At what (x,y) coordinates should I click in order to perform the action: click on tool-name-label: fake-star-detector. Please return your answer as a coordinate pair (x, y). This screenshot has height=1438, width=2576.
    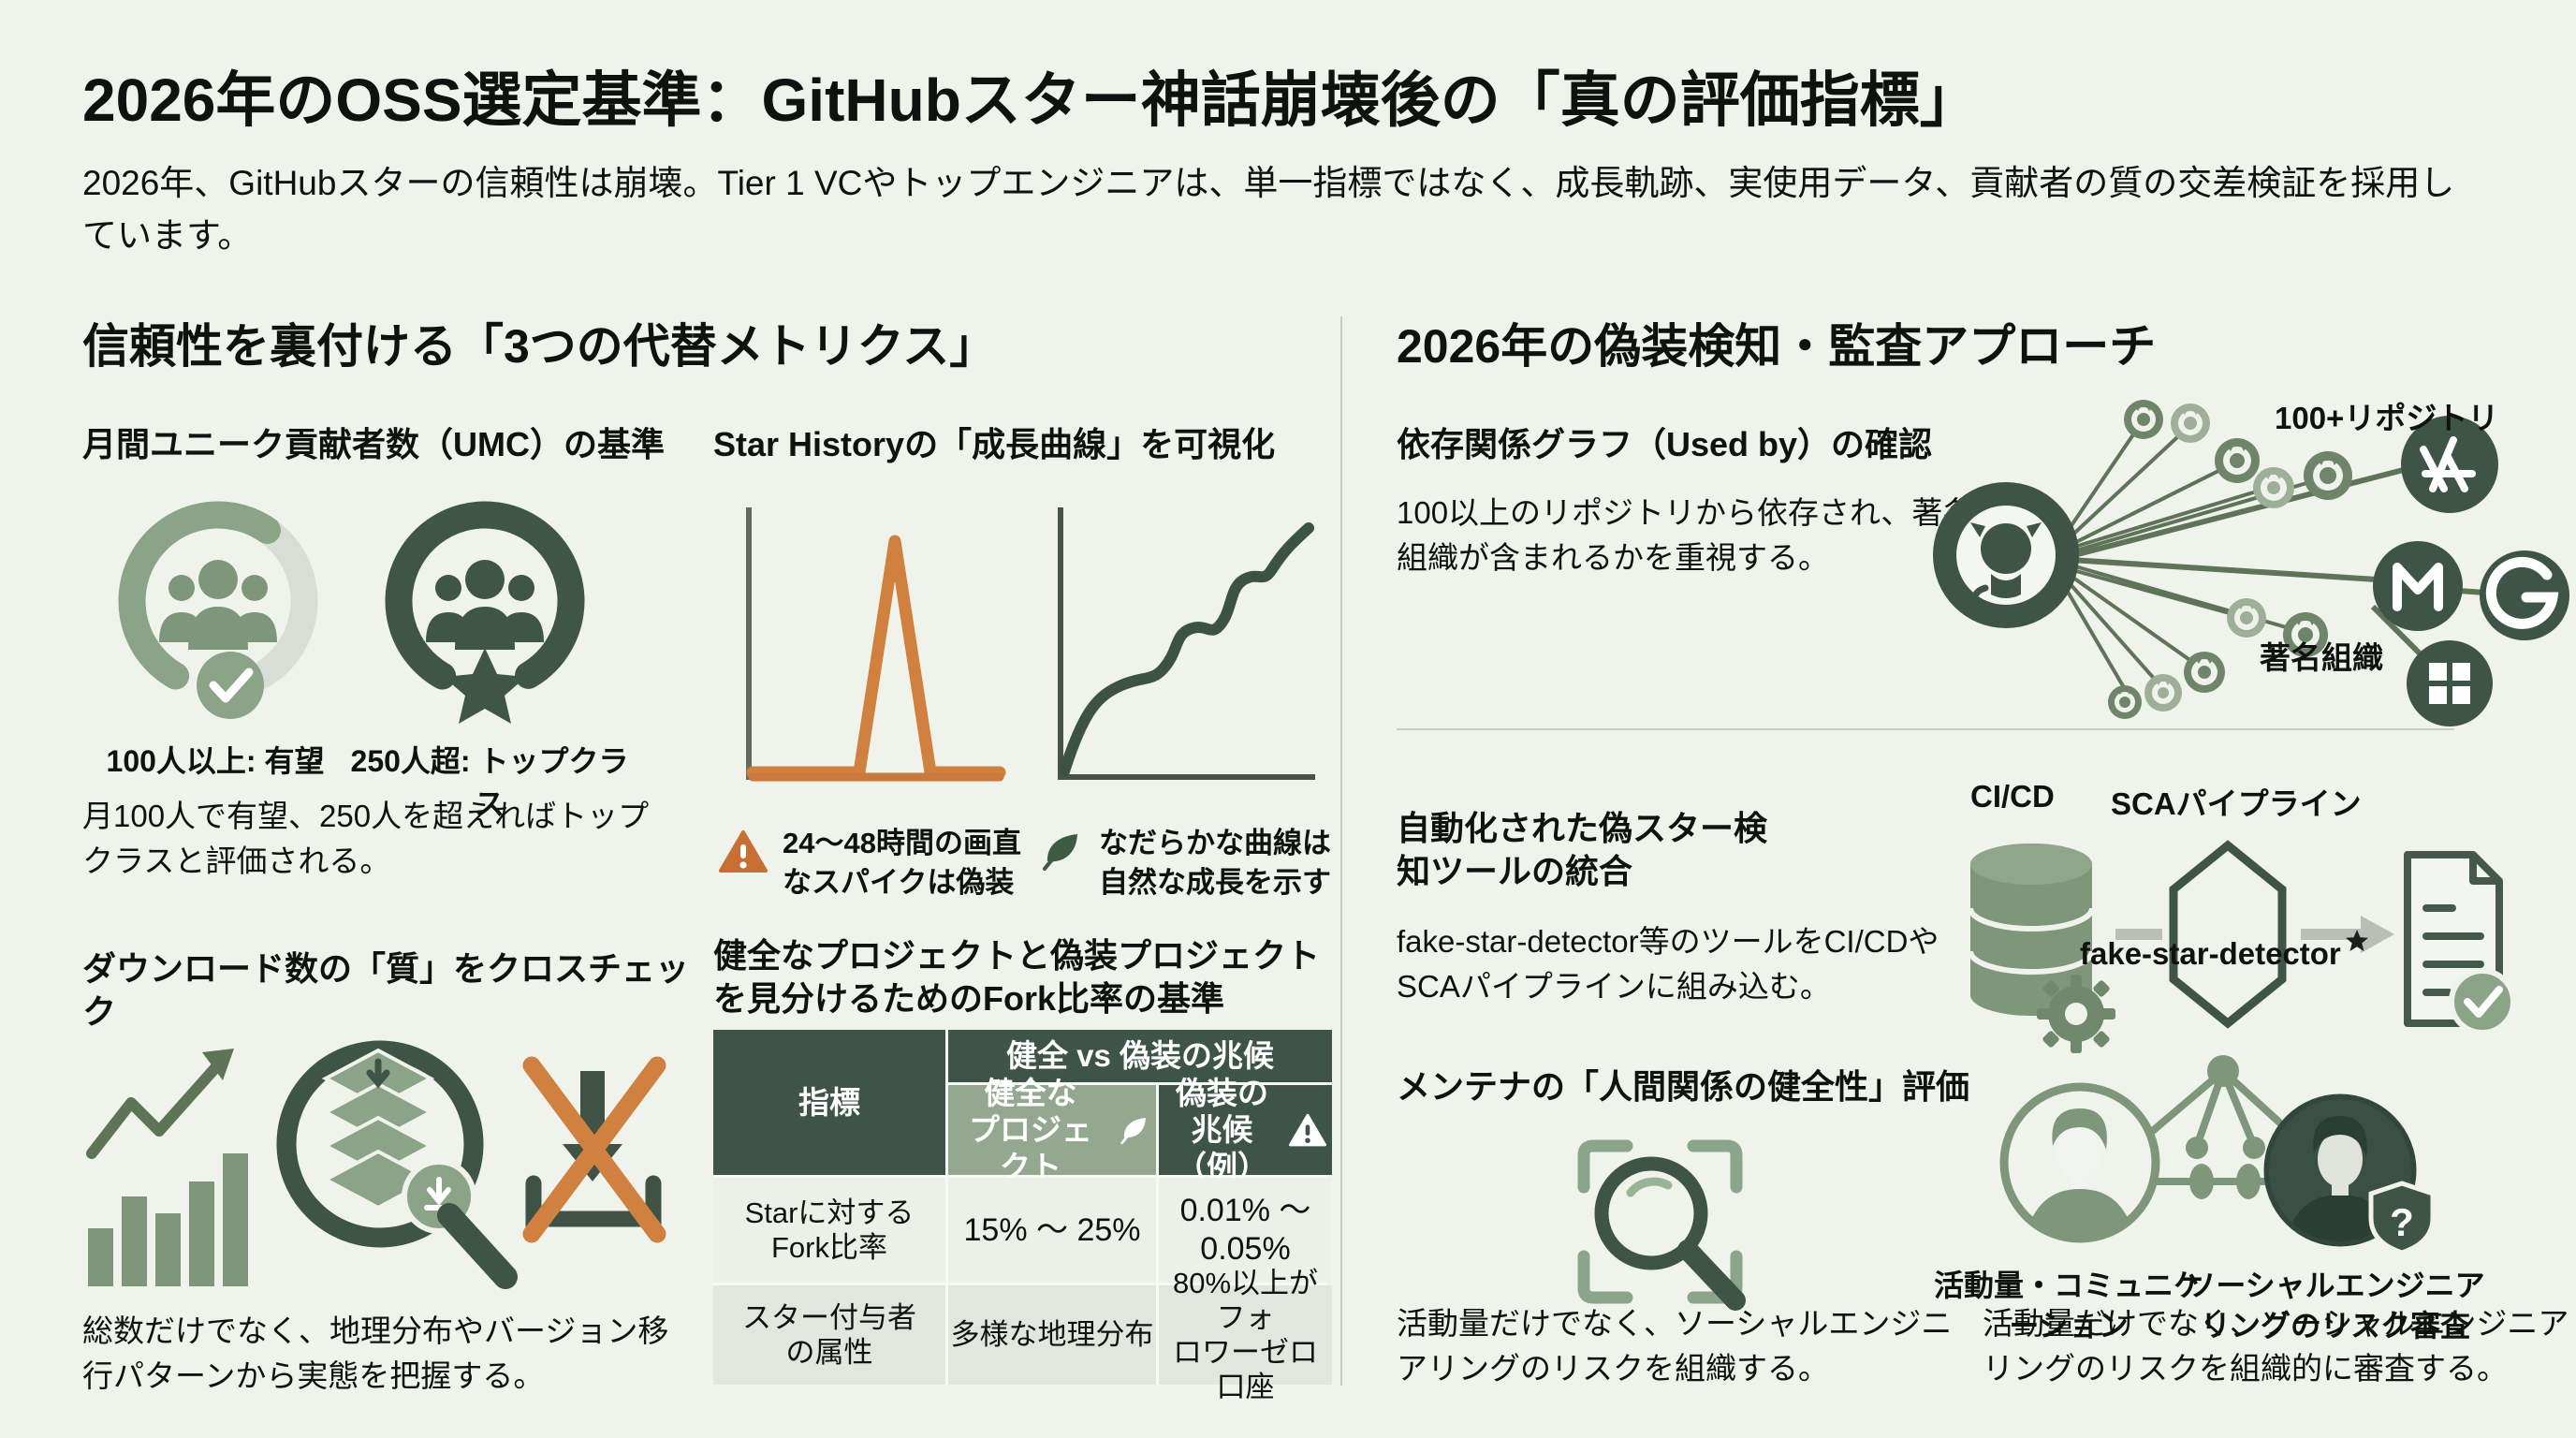
    Looking at the image, I should click on (2210, 953).